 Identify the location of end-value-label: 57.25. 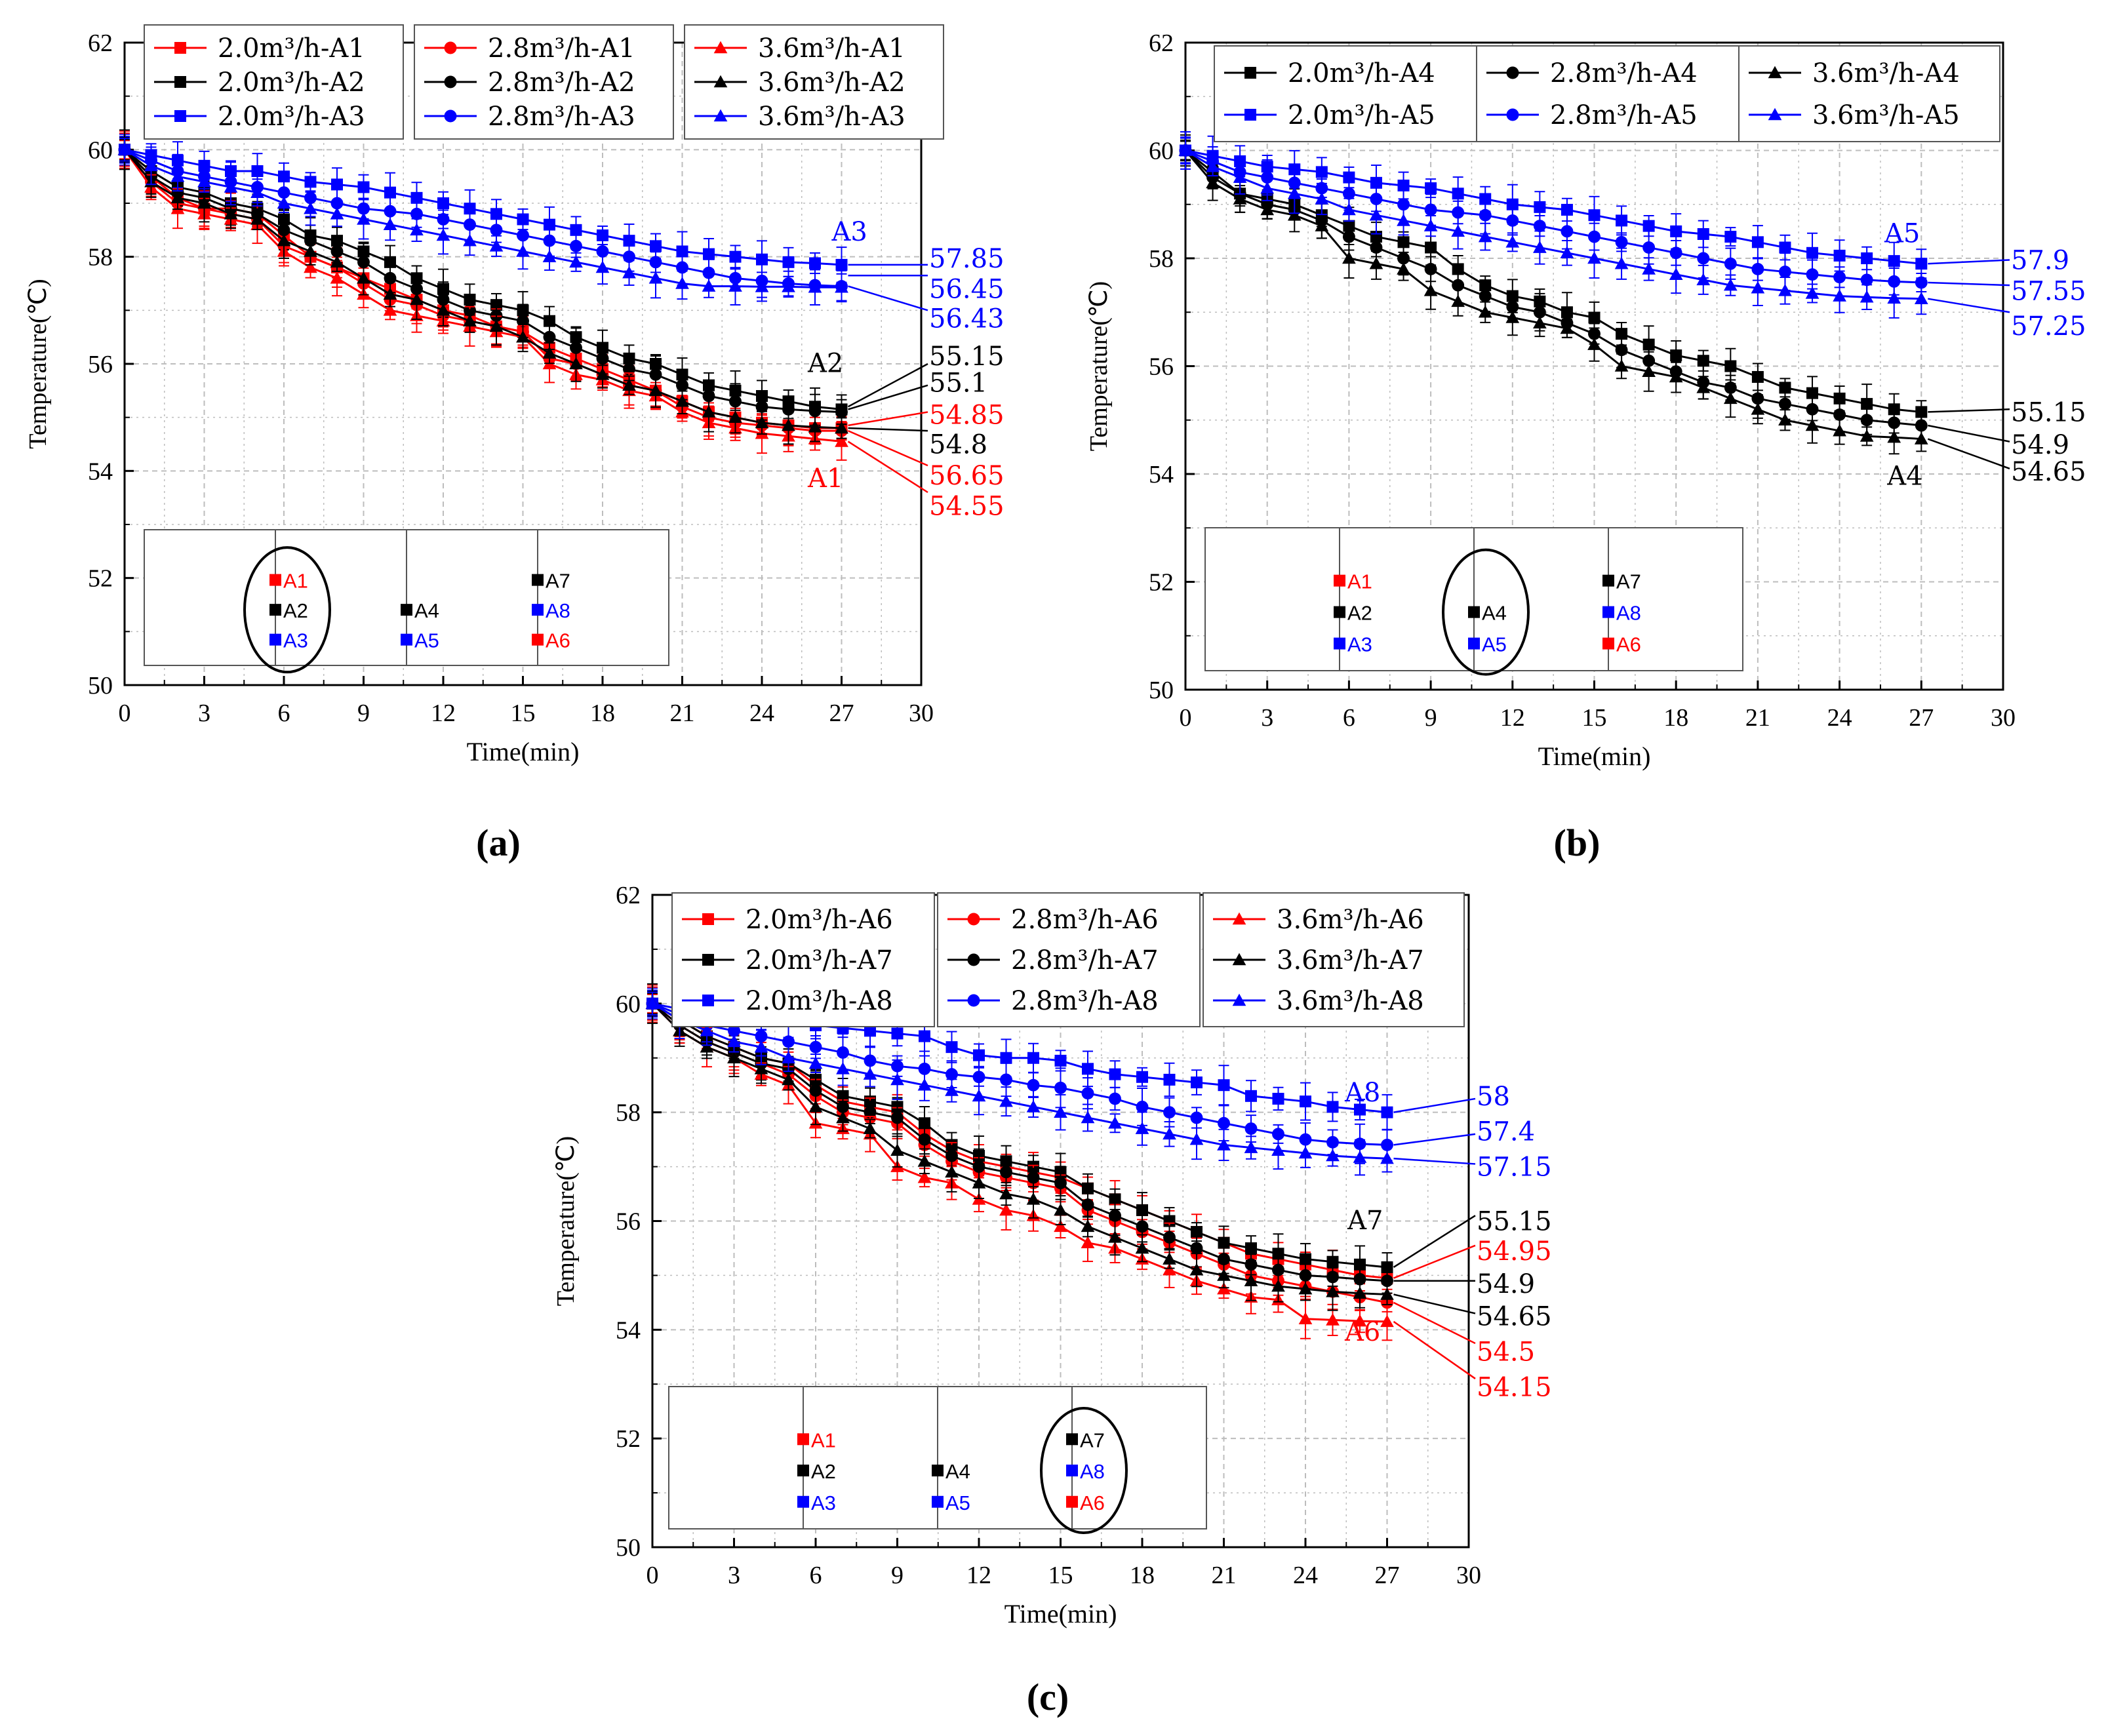
(2048, 326).